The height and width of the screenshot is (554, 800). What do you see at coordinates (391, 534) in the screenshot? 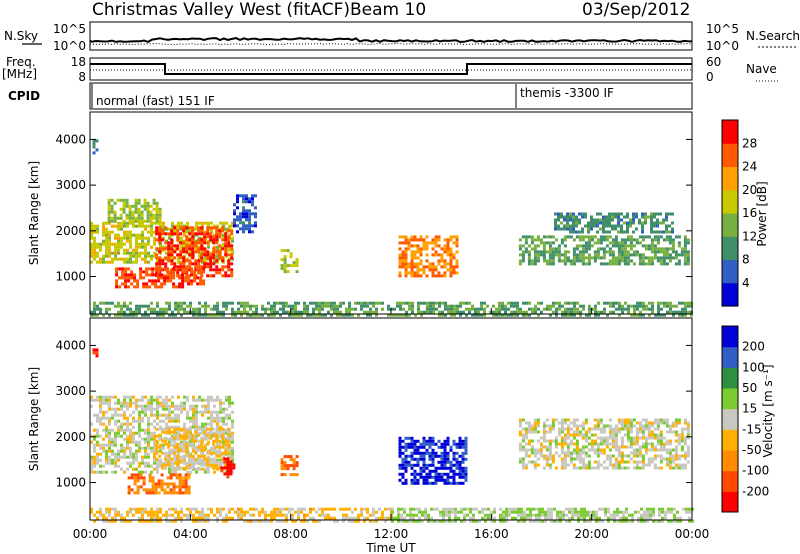
I see `time-tick-3: 12:00` at bounding box center [391, 534].